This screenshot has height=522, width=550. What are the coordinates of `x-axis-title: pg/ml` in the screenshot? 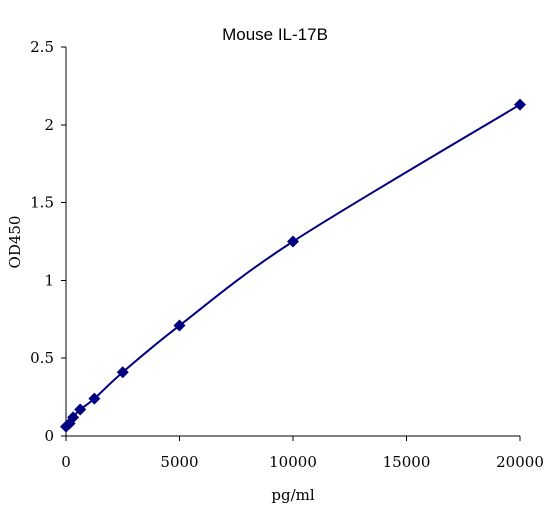 It's located at (292, 495).